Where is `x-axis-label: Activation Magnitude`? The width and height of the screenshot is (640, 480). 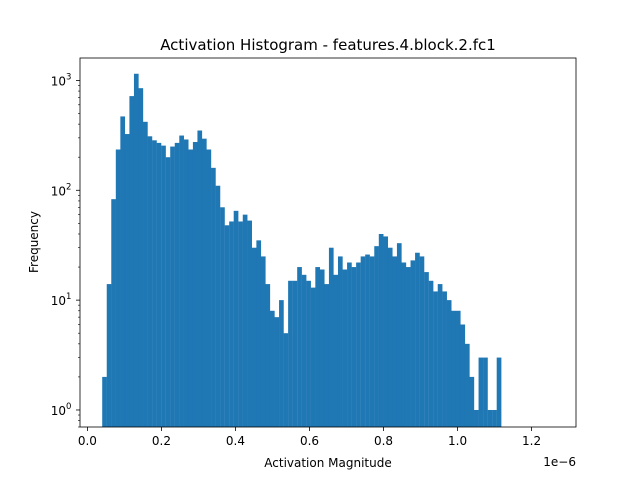 x-axis-label: Activation Magnitude is located at coordinates (327, 463).